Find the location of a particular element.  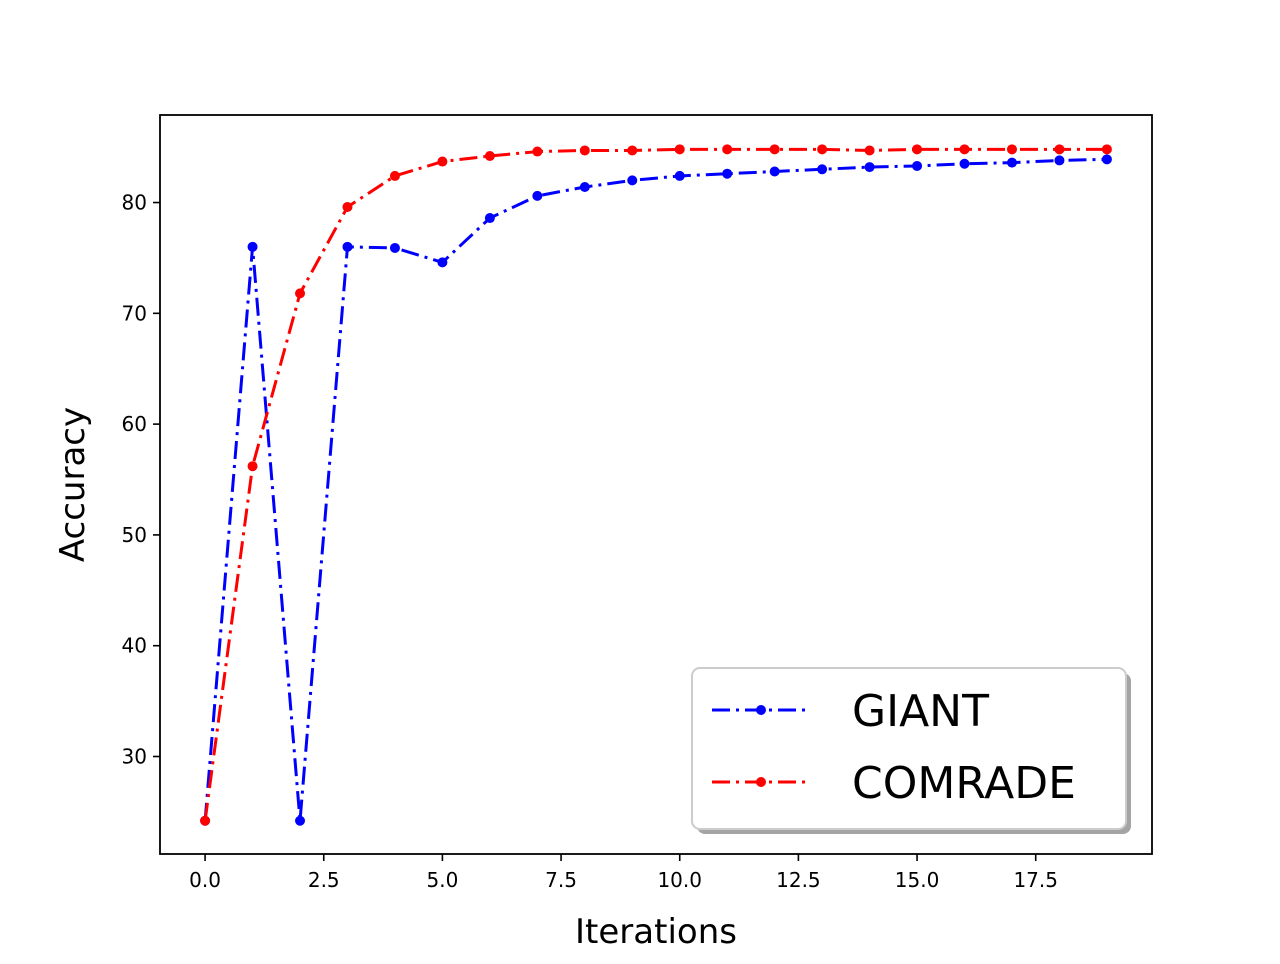

legend-label-comrade: COMRADE is located at coordinates (964, 783).